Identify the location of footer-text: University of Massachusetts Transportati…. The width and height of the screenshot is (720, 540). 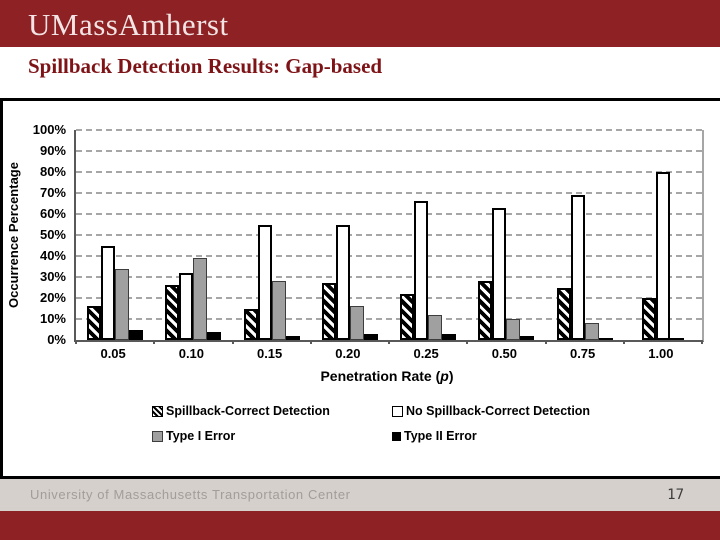
(190, 494).